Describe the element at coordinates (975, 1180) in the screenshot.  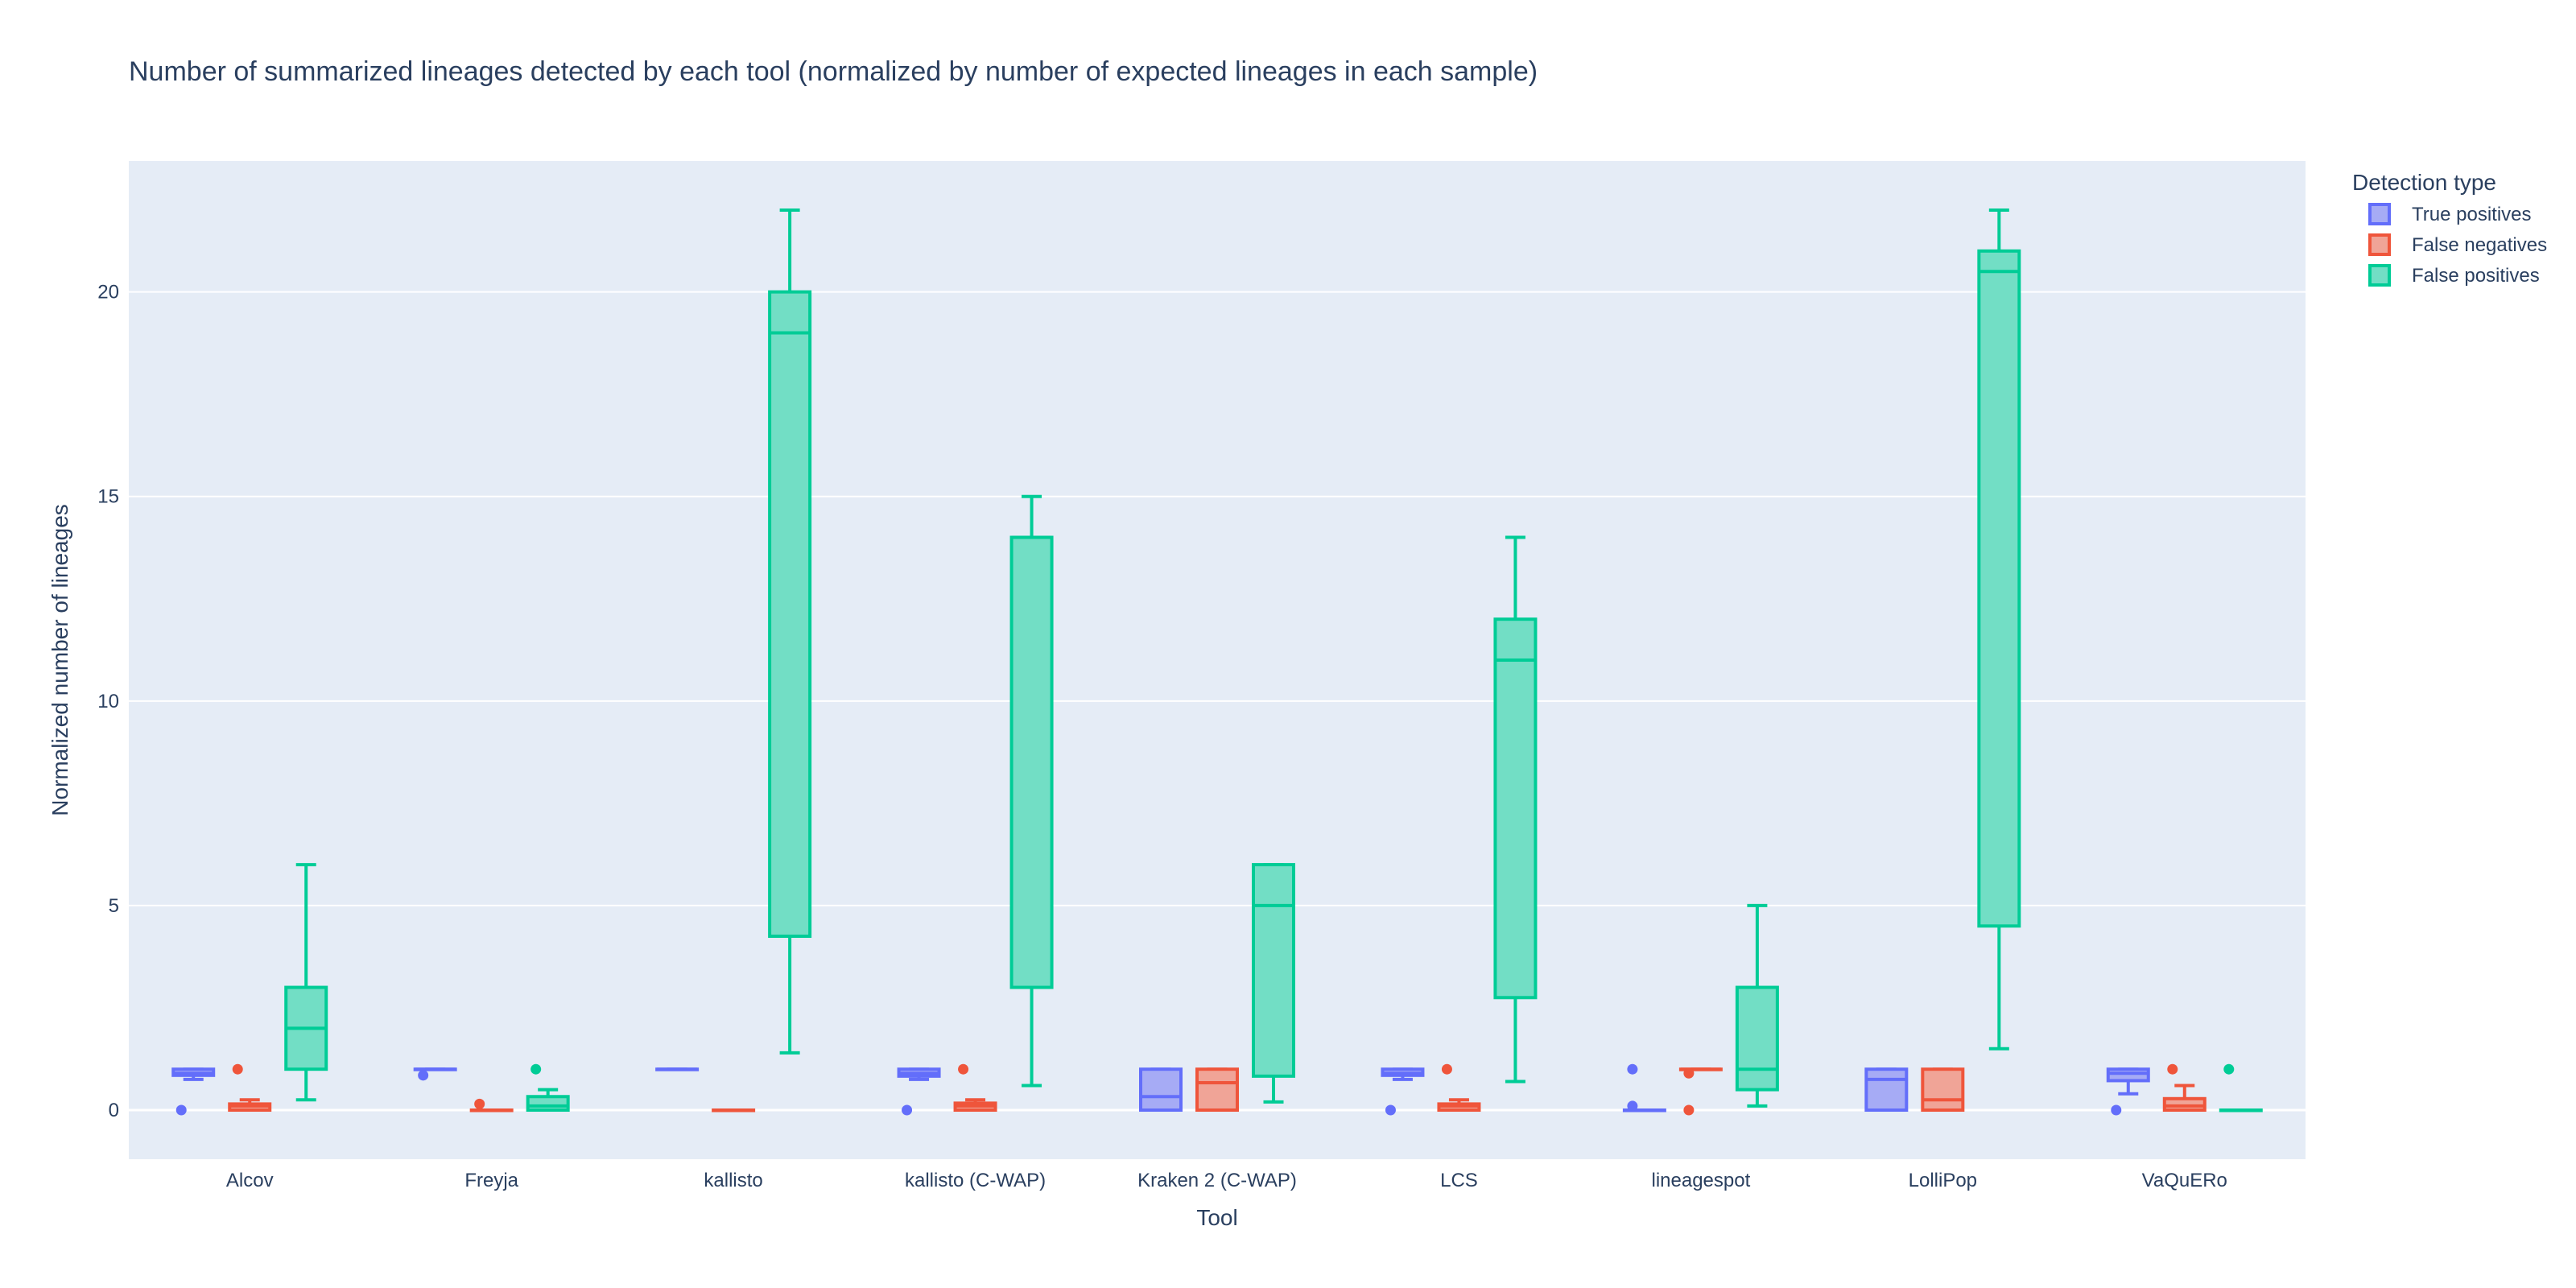
I see `x-tick-label: kallisto (C-WAP)` at that location.